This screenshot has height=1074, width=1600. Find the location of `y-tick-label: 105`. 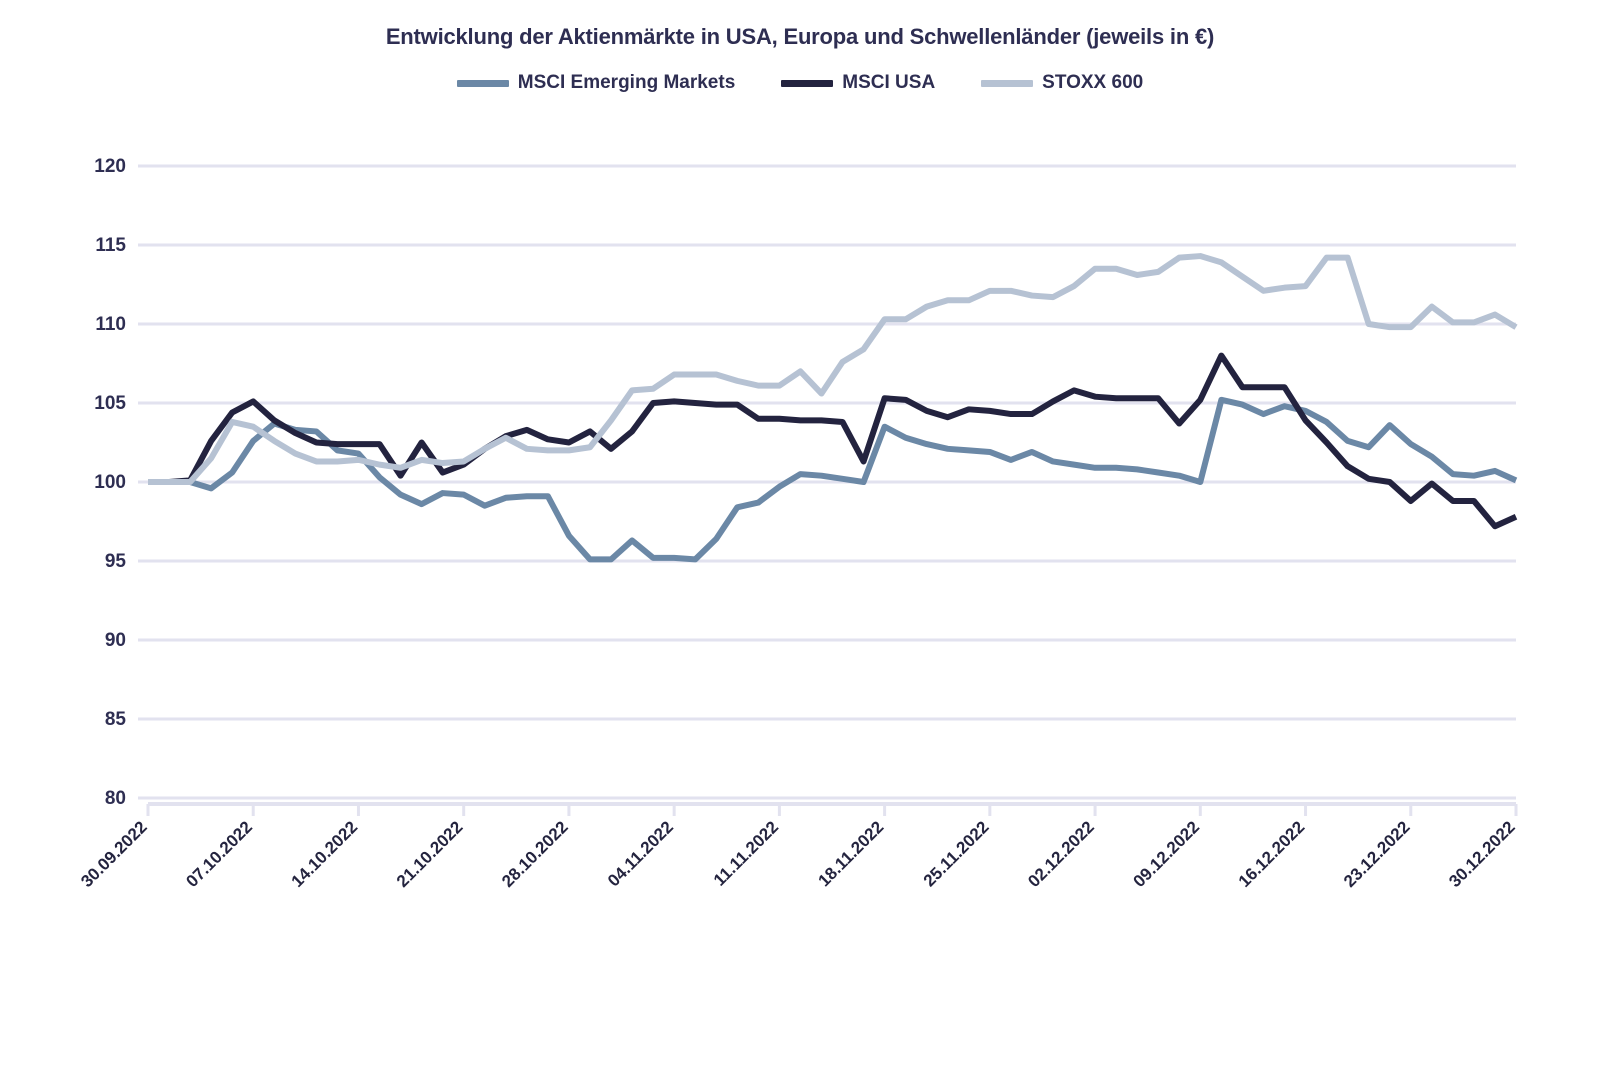

y-tick-label: 105 is located at coordinates (110, 403).